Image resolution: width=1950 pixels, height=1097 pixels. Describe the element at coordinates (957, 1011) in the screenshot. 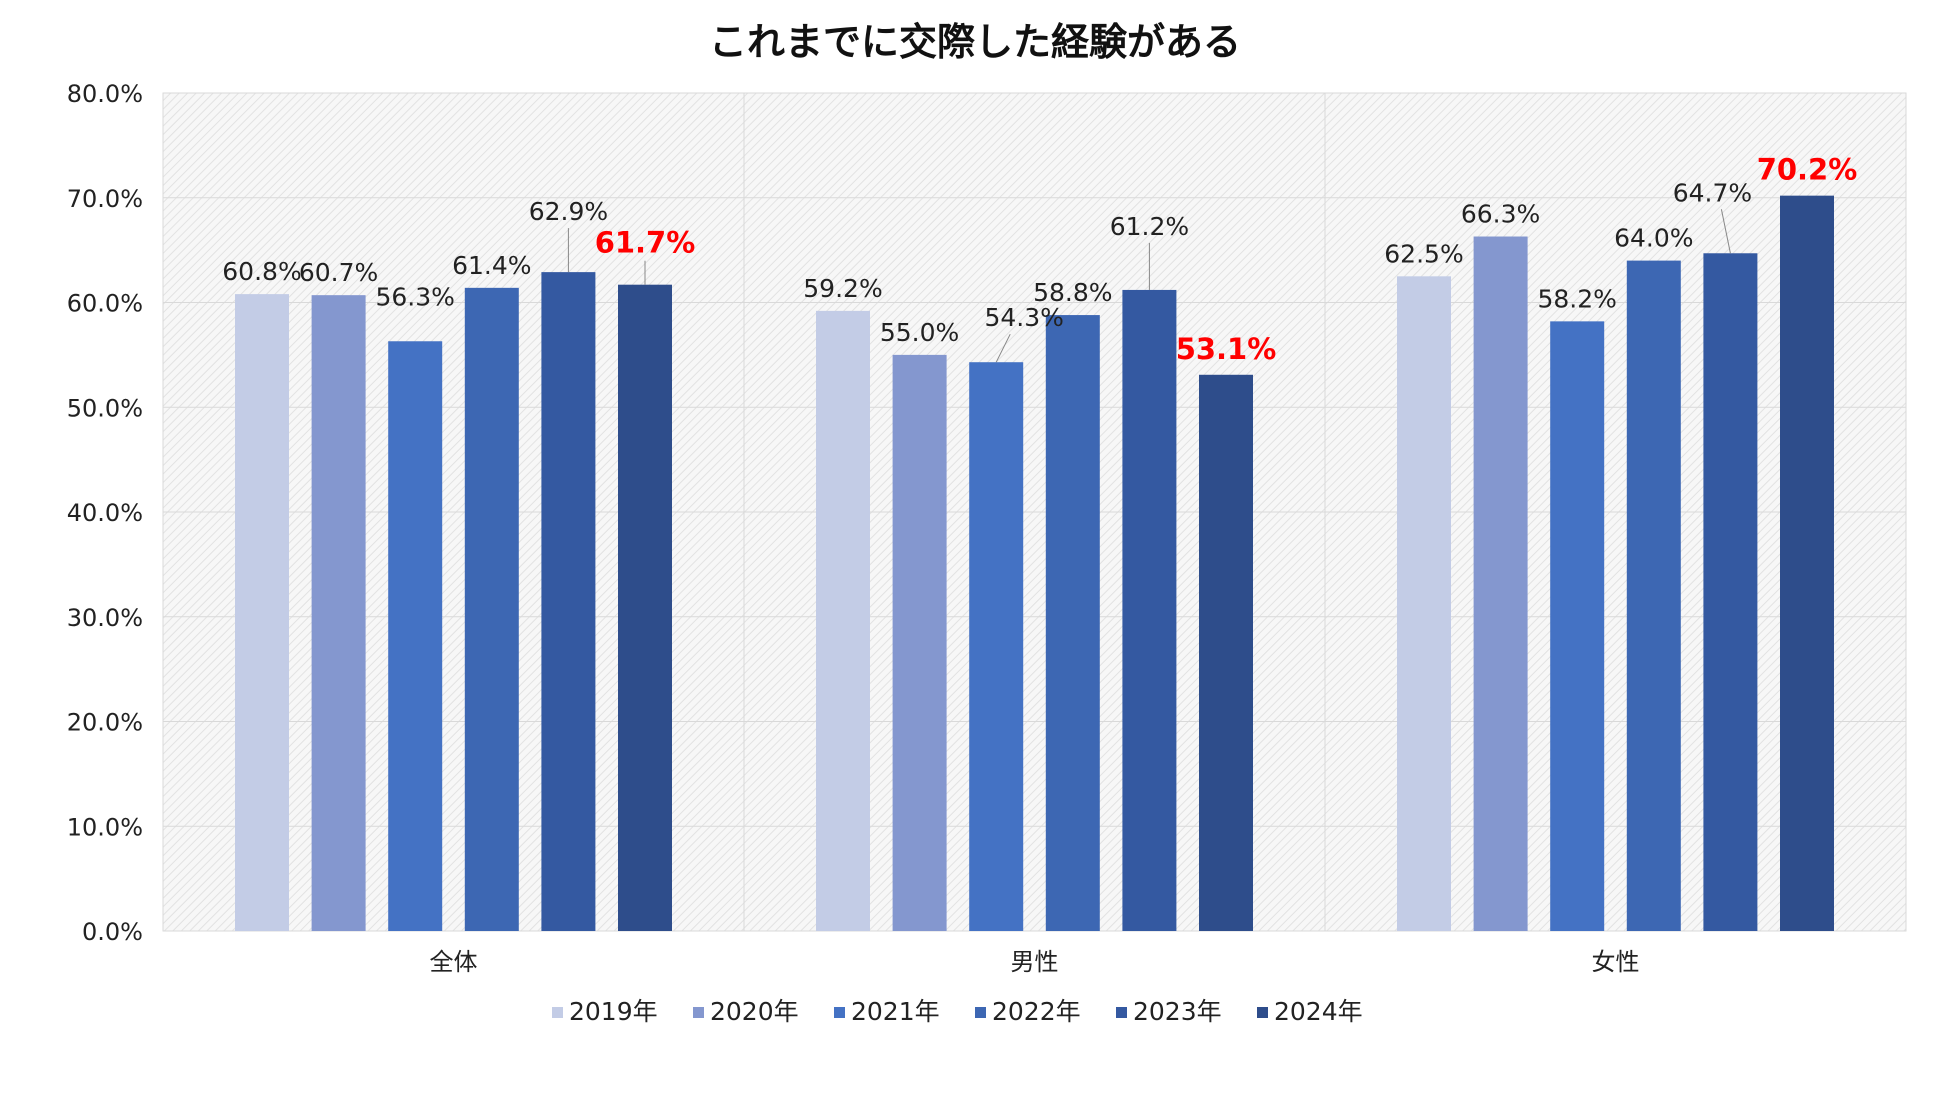

I see `legend: 2019年 2020年 2021年 2022年 2023年 2024年` at that location.